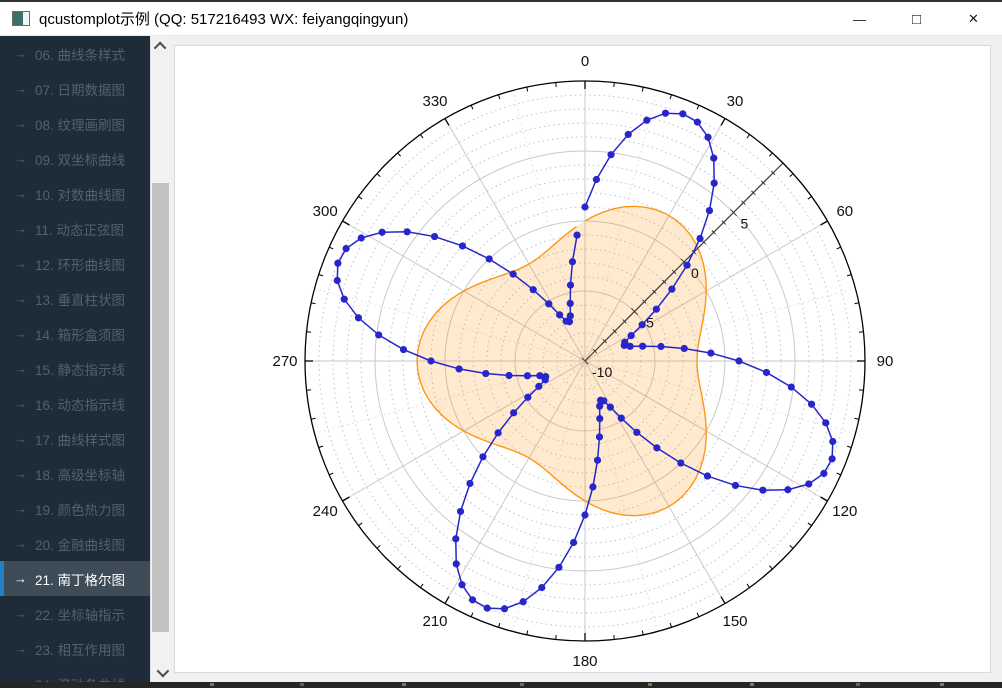 This screenshot has height=688, width=1002. I want to click on sidebar-item-17: → 17. 曲线样式图, so click(75, 438).